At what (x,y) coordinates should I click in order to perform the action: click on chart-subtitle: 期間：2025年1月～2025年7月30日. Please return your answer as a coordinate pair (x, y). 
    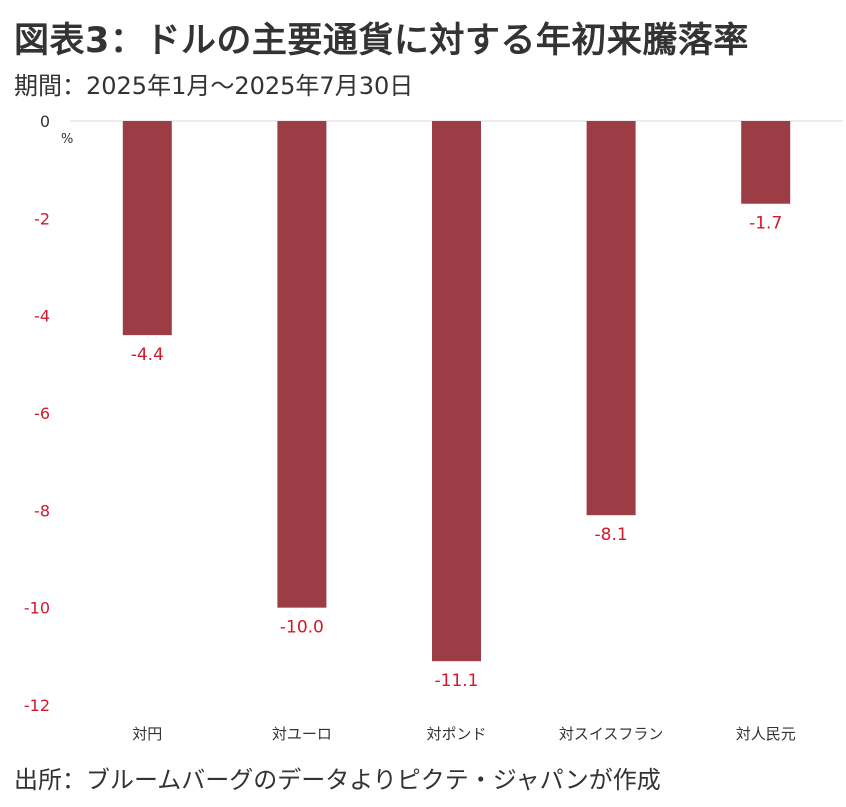
    Looking at the image, I should click on (214, 86).